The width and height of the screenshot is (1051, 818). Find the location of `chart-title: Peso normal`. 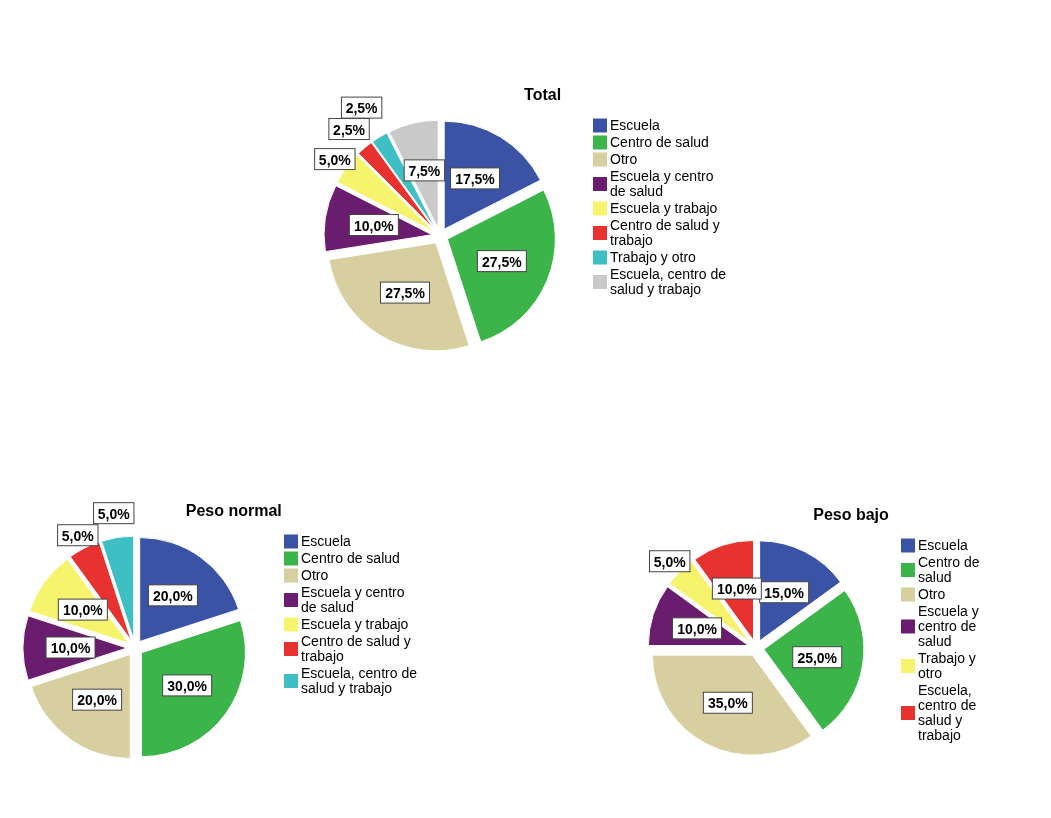

chart-title: Peso normal is located at coordinates (233, 510).